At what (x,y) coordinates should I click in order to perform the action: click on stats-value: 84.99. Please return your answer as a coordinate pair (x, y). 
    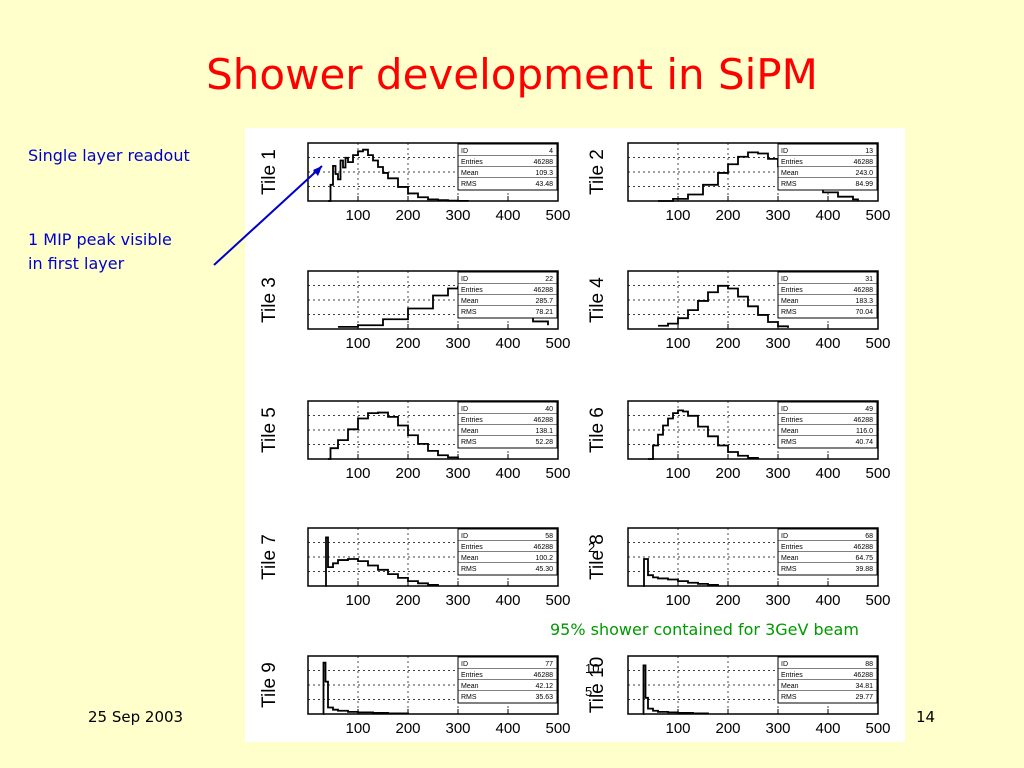
    Looking at the image, I should click on (864, 184).